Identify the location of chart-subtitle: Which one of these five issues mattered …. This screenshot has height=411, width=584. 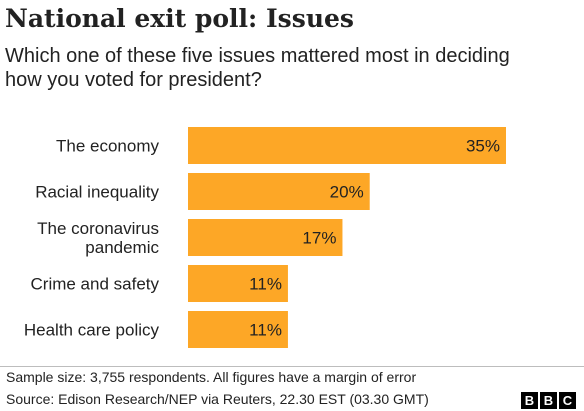
(257, 68).